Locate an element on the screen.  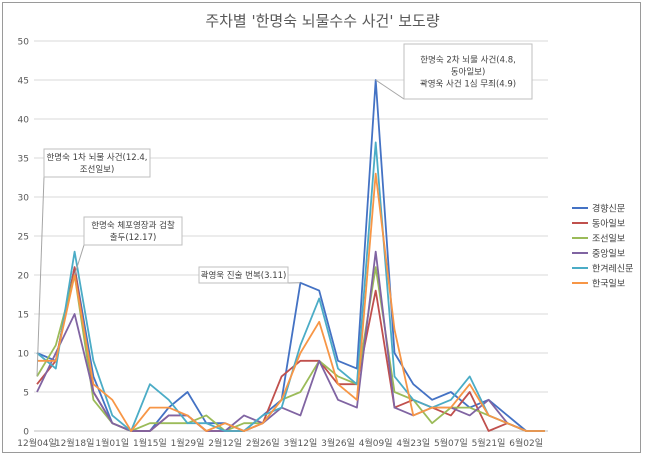
legend-item: 동아일보 is located at coordinates (598, 224).